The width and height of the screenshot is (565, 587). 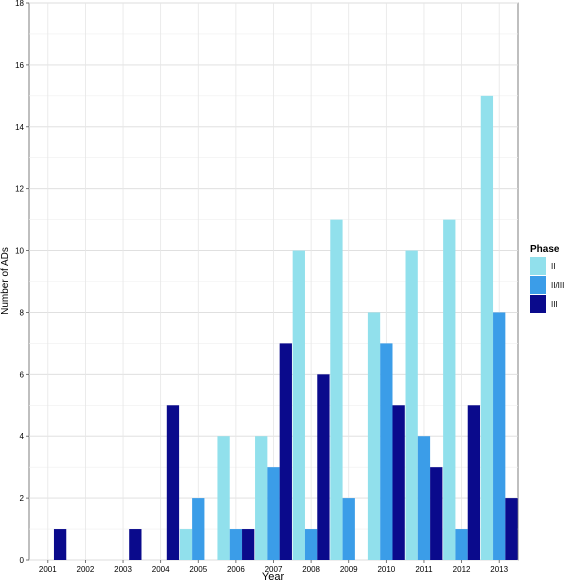 What do you see at coordinates (386, 569) in the screenshot?
I see `x-tick-label: 2010` at bounding box center [386, 569].